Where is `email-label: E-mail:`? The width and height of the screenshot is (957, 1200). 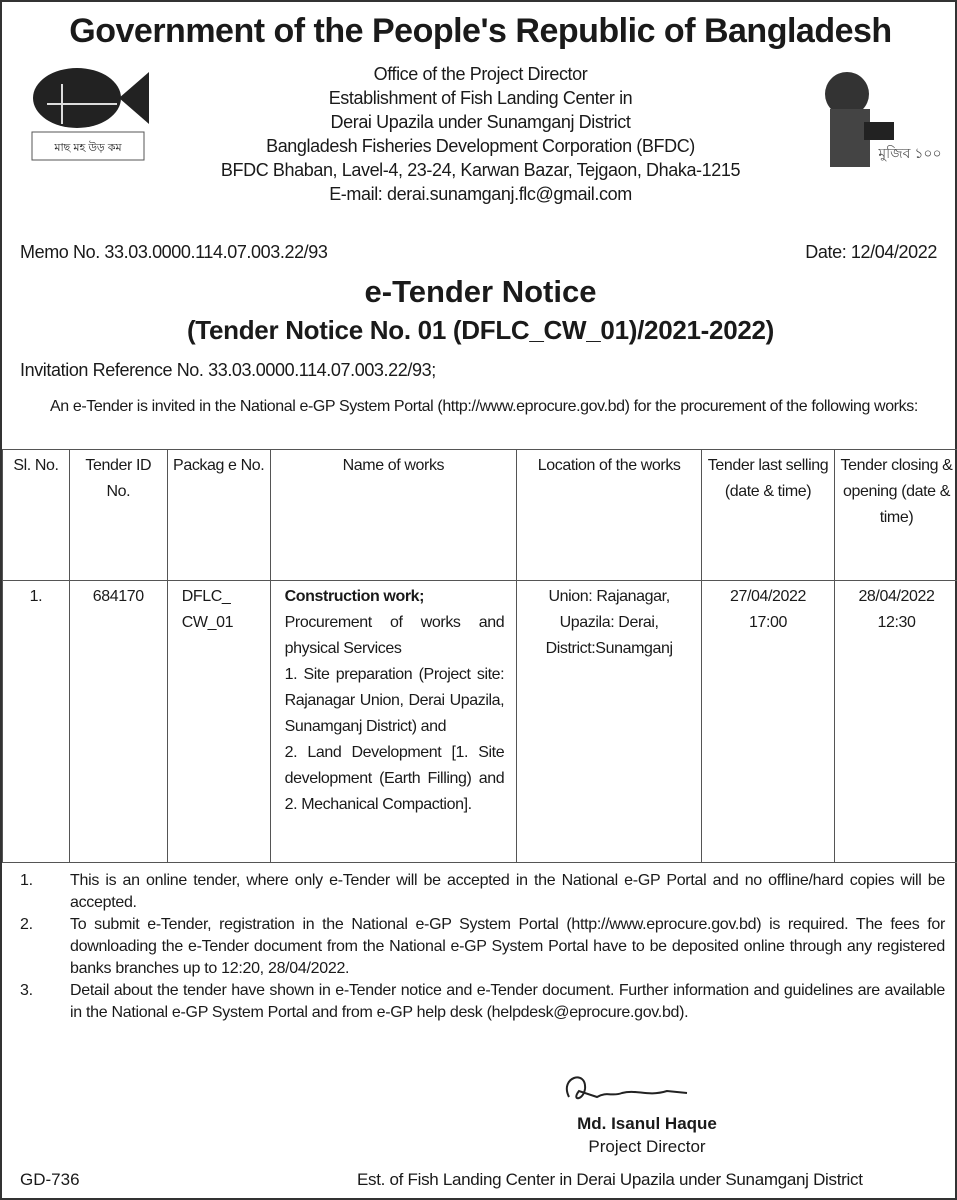
email-label: E-mail: is located at coordinates (358, 194).